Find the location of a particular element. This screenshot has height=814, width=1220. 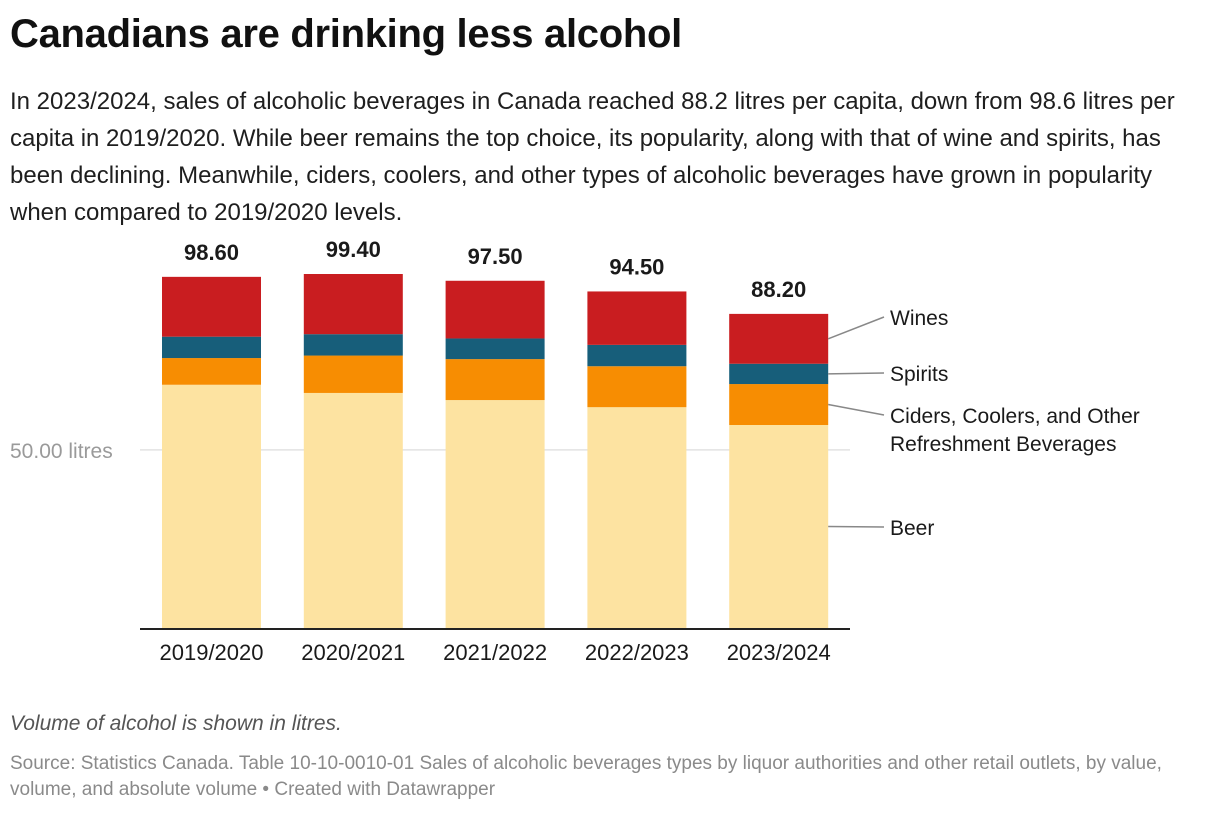

legend-label-spirits: Spirits is located at coordinates (919, 374).